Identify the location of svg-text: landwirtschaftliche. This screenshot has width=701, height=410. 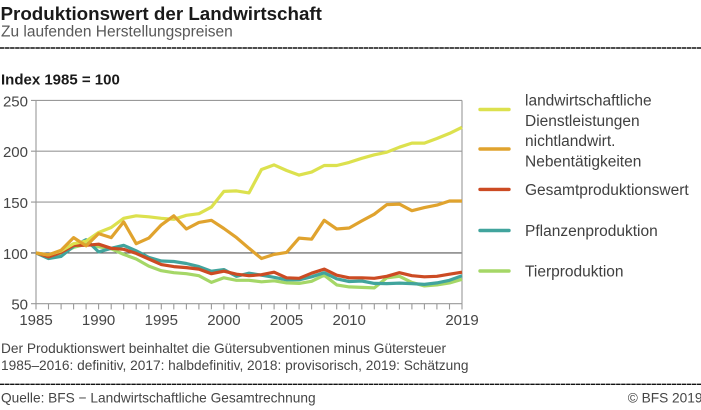
(588, 100).